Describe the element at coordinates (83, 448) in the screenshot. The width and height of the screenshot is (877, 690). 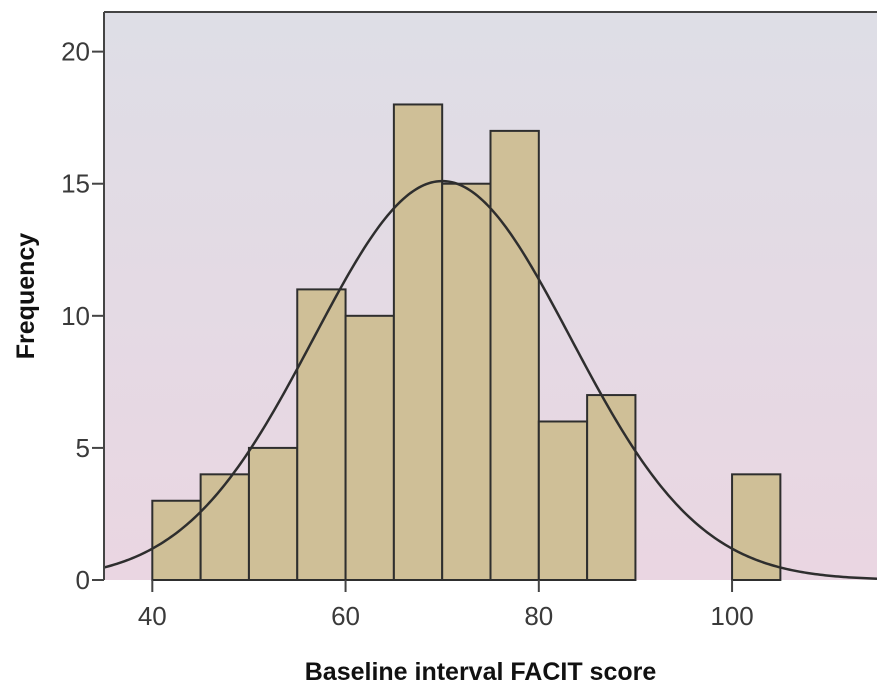
I see `y-tick-label-5: 5` at that location.